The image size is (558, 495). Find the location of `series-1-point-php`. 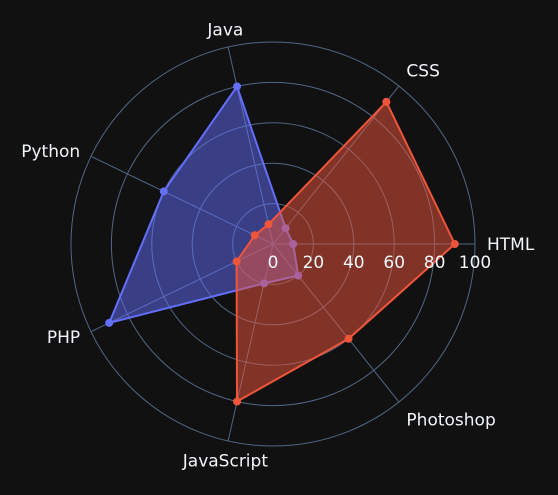

series-1-point-php is located at coordinates (109, 322).